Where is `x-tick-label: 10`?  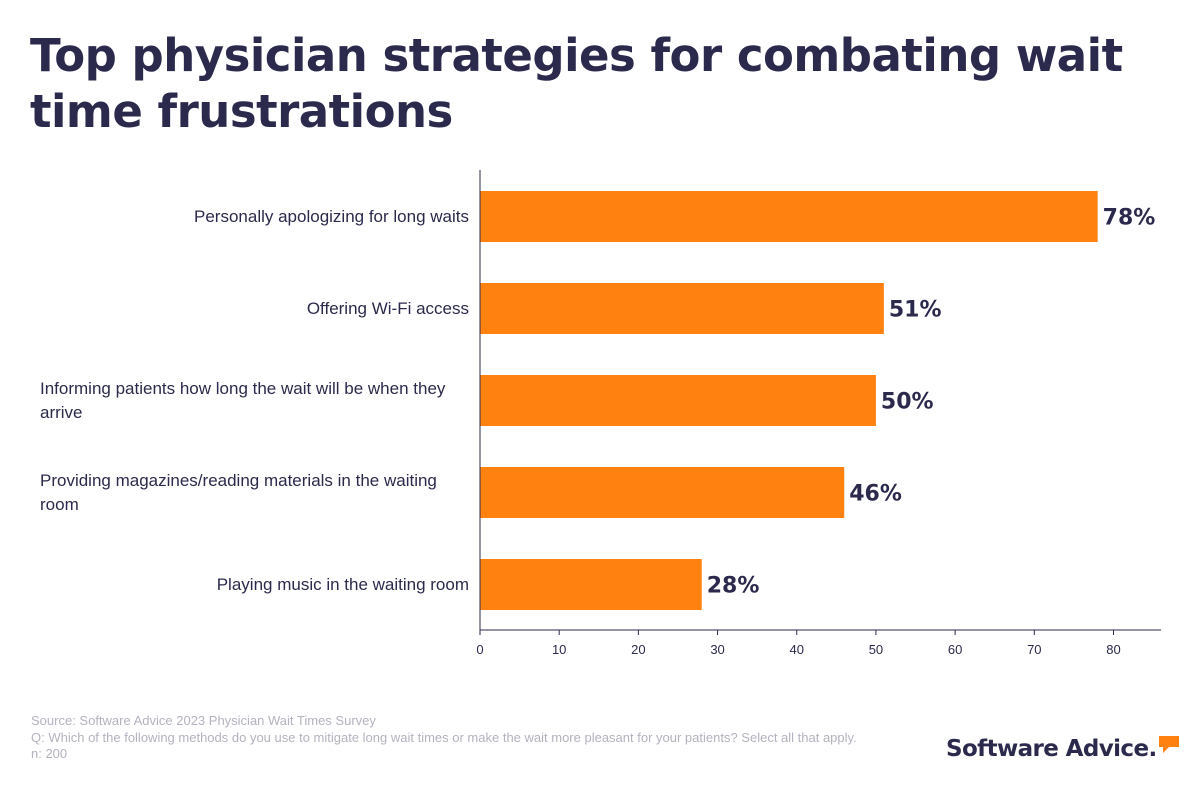 x-tick-label: 10 is located at coordinates (559, 649).